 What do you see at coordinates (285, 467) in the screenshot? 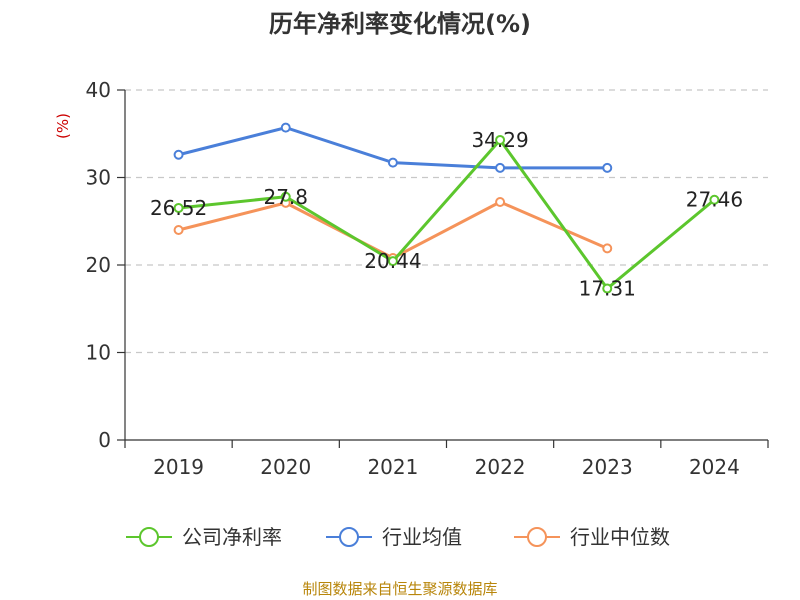
I see `x-tick-label-2020: 2020` at bounding box center [285, 467].